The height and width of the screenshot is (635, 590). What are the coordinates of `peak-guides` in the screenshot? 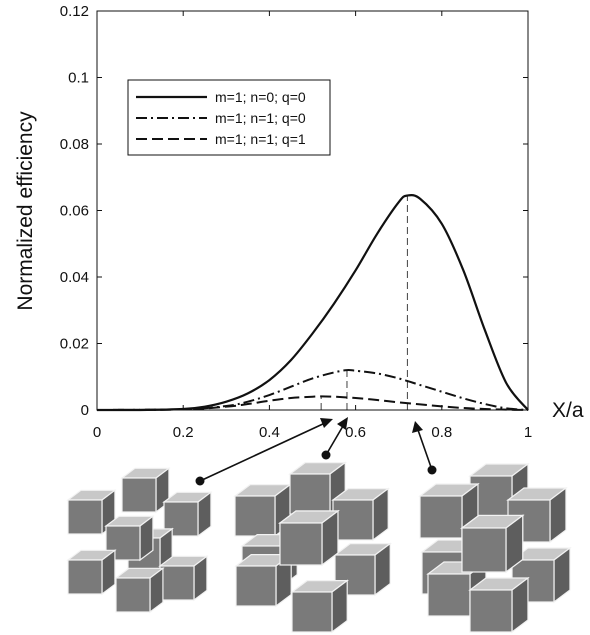 It's located at (364, 302).